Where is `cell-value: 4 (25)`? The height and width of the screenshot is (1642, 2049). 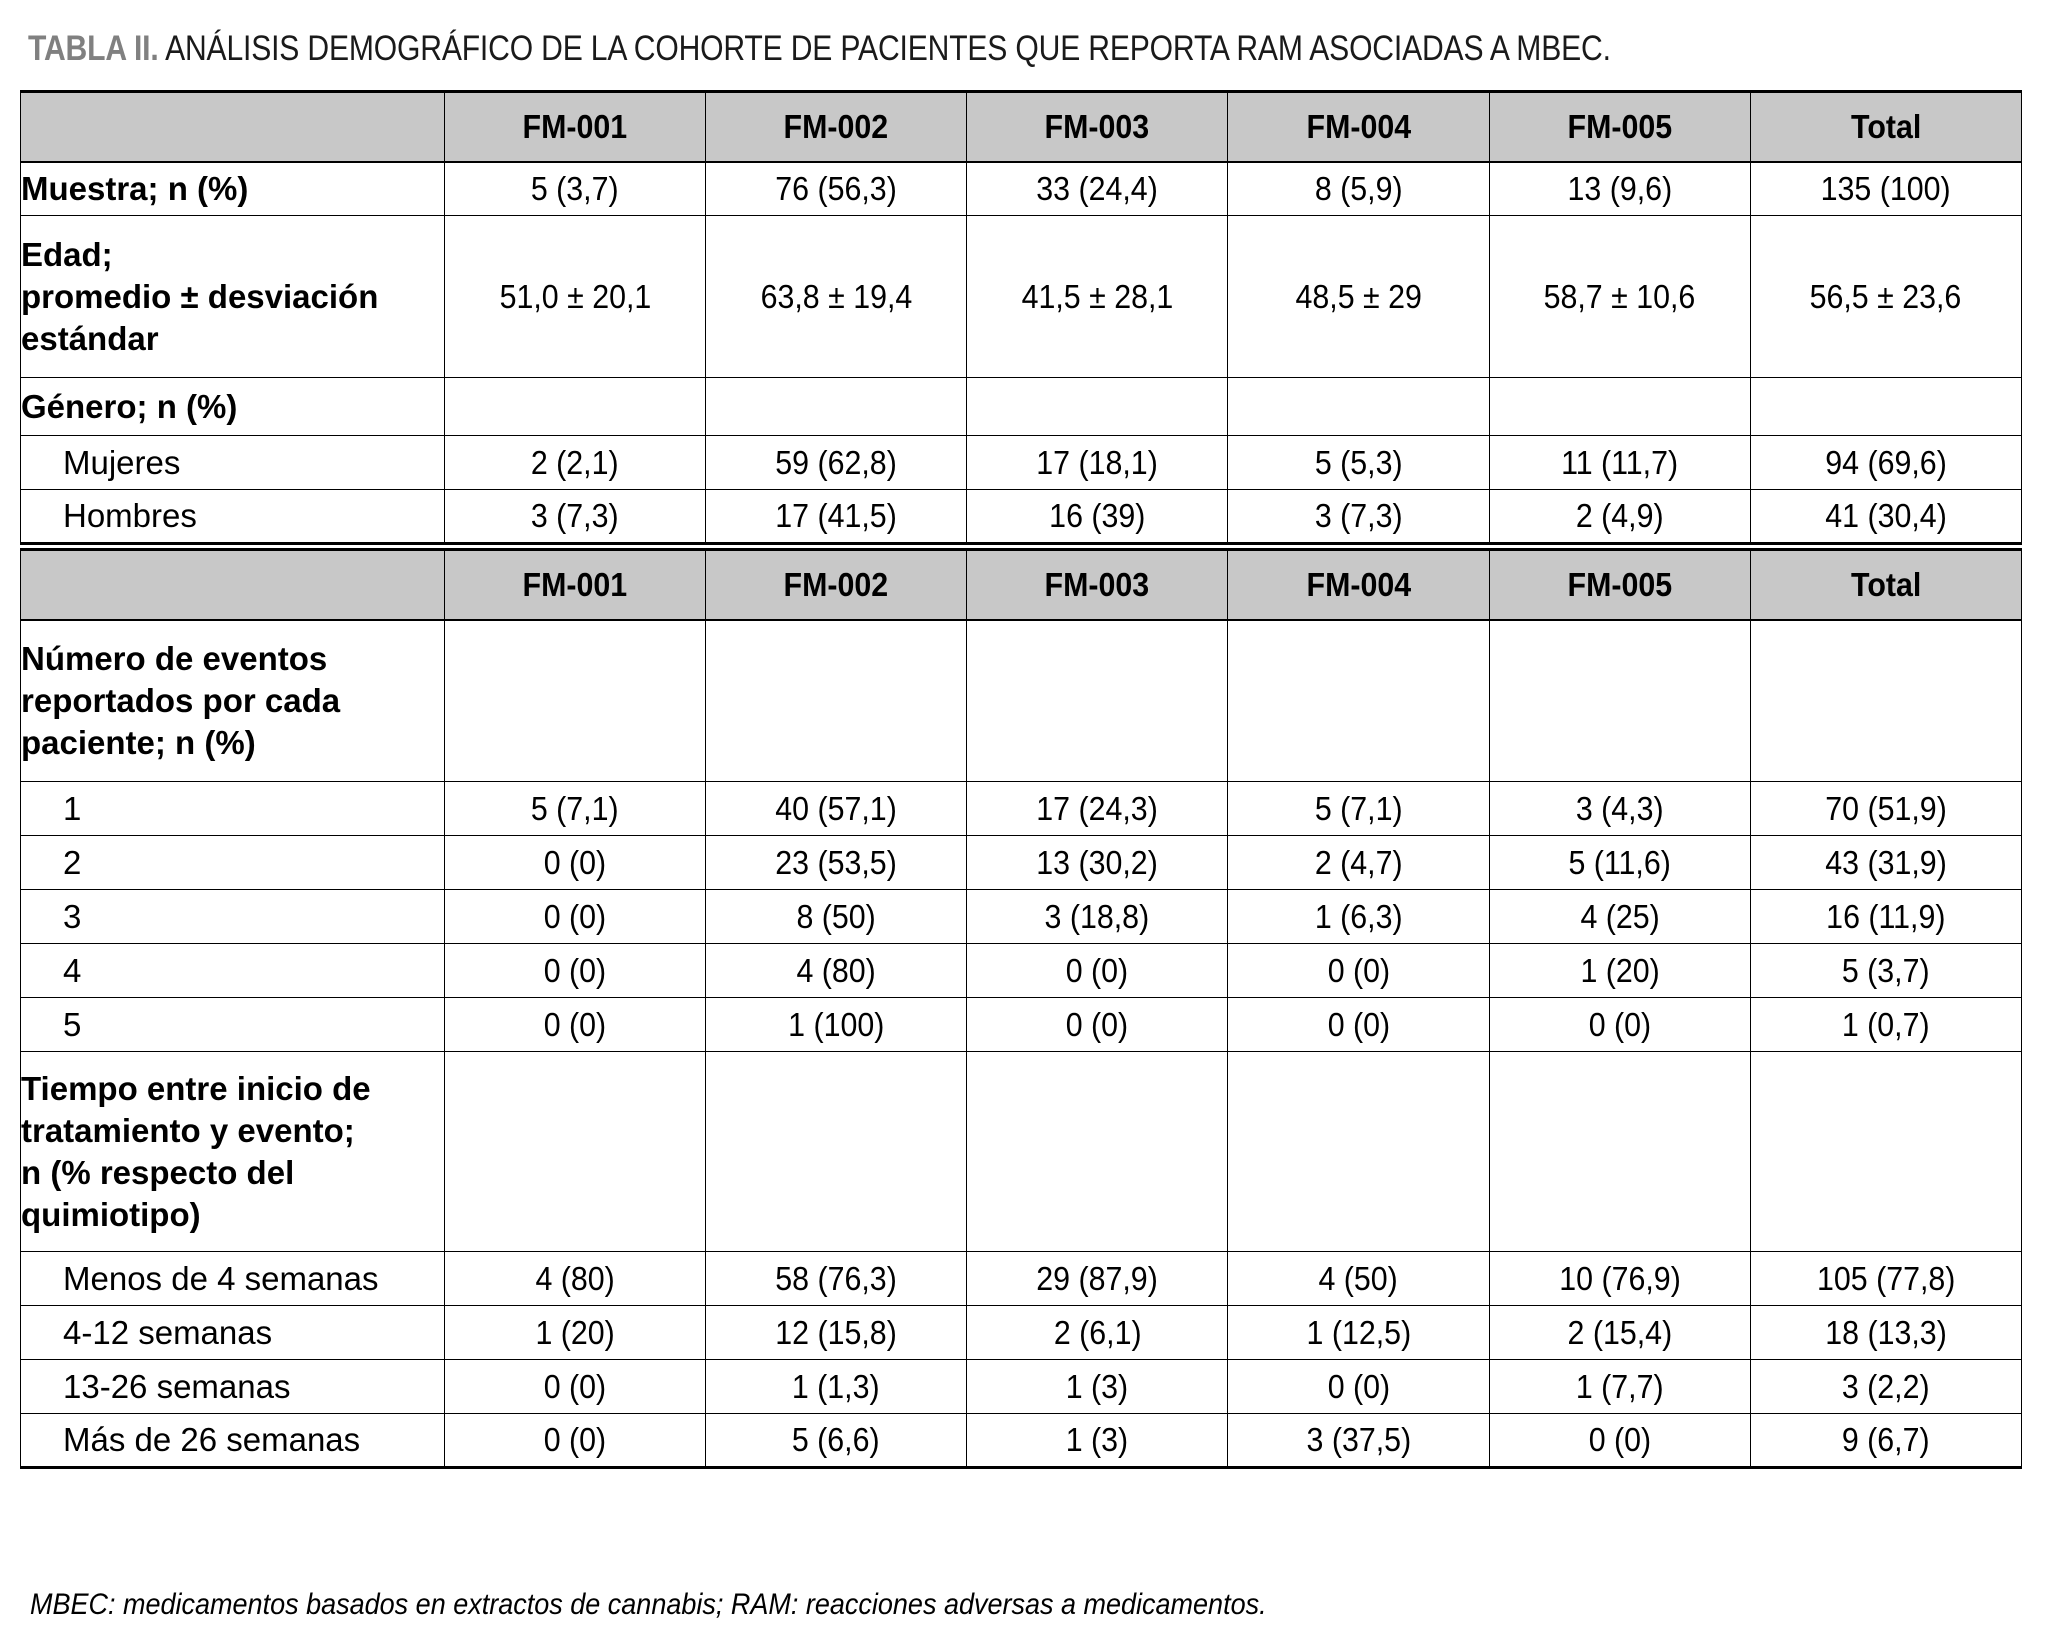
cell-value: 4 (25) is located at coordinates (1619, 916).